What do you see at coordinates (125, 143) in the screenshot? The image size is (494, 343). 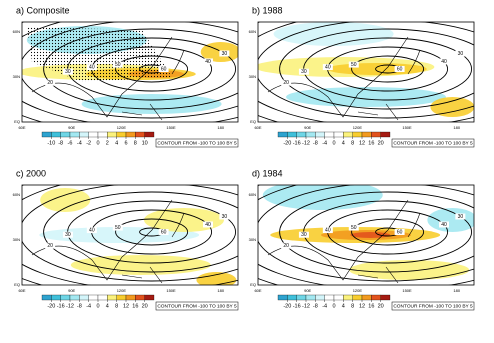 I see `colorbar-label: 6` at bounding box center [125, 143].